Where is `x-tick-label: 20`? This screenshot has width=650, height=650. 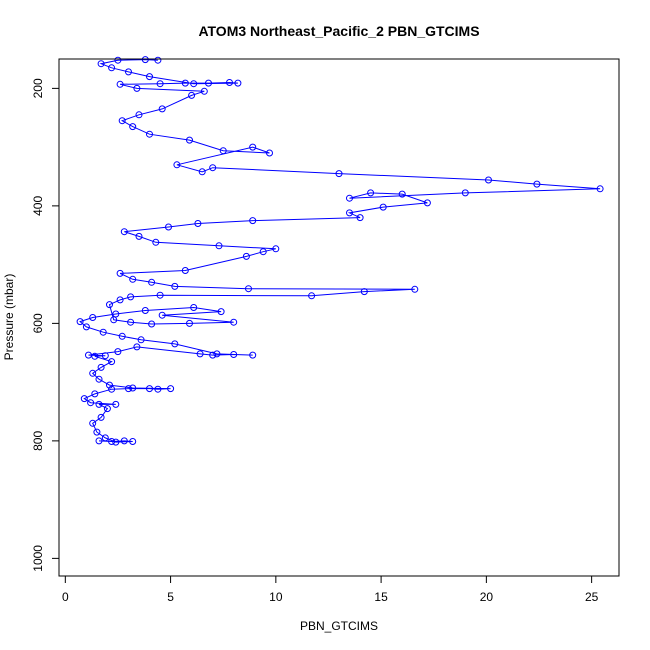
x-tick-label: 20 is located at coordinates (487, 597).